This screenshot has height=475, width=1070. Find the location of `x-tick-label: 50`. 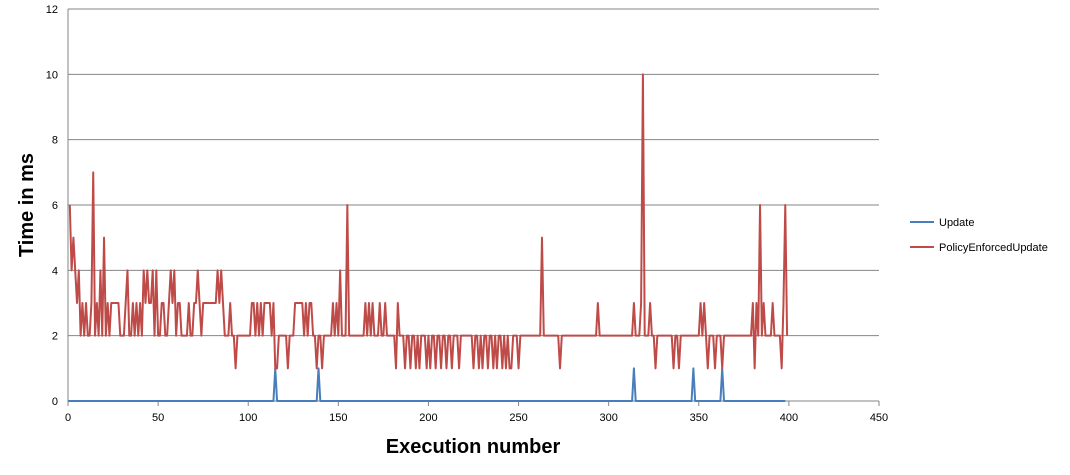

x-tick-label: 50 is located at coordinates (158, 418).